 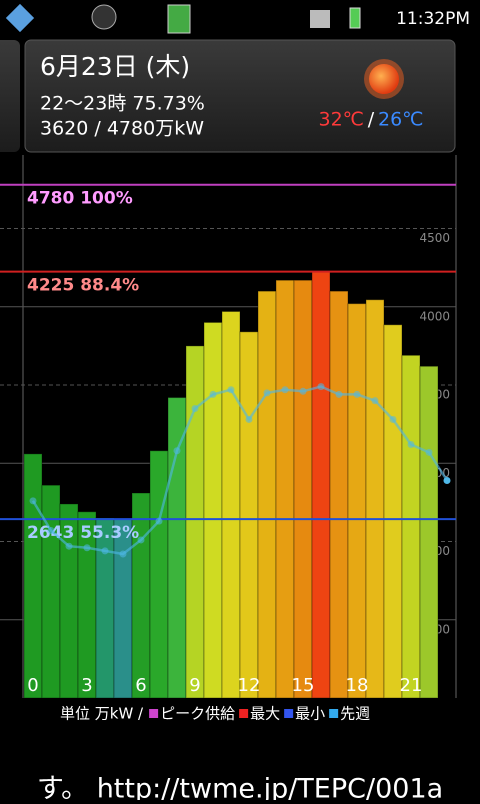 What do you see at coordinates (32, 685) in the screenshot?
I see `x-tick-label: 0` at bounding box center [32, 685].